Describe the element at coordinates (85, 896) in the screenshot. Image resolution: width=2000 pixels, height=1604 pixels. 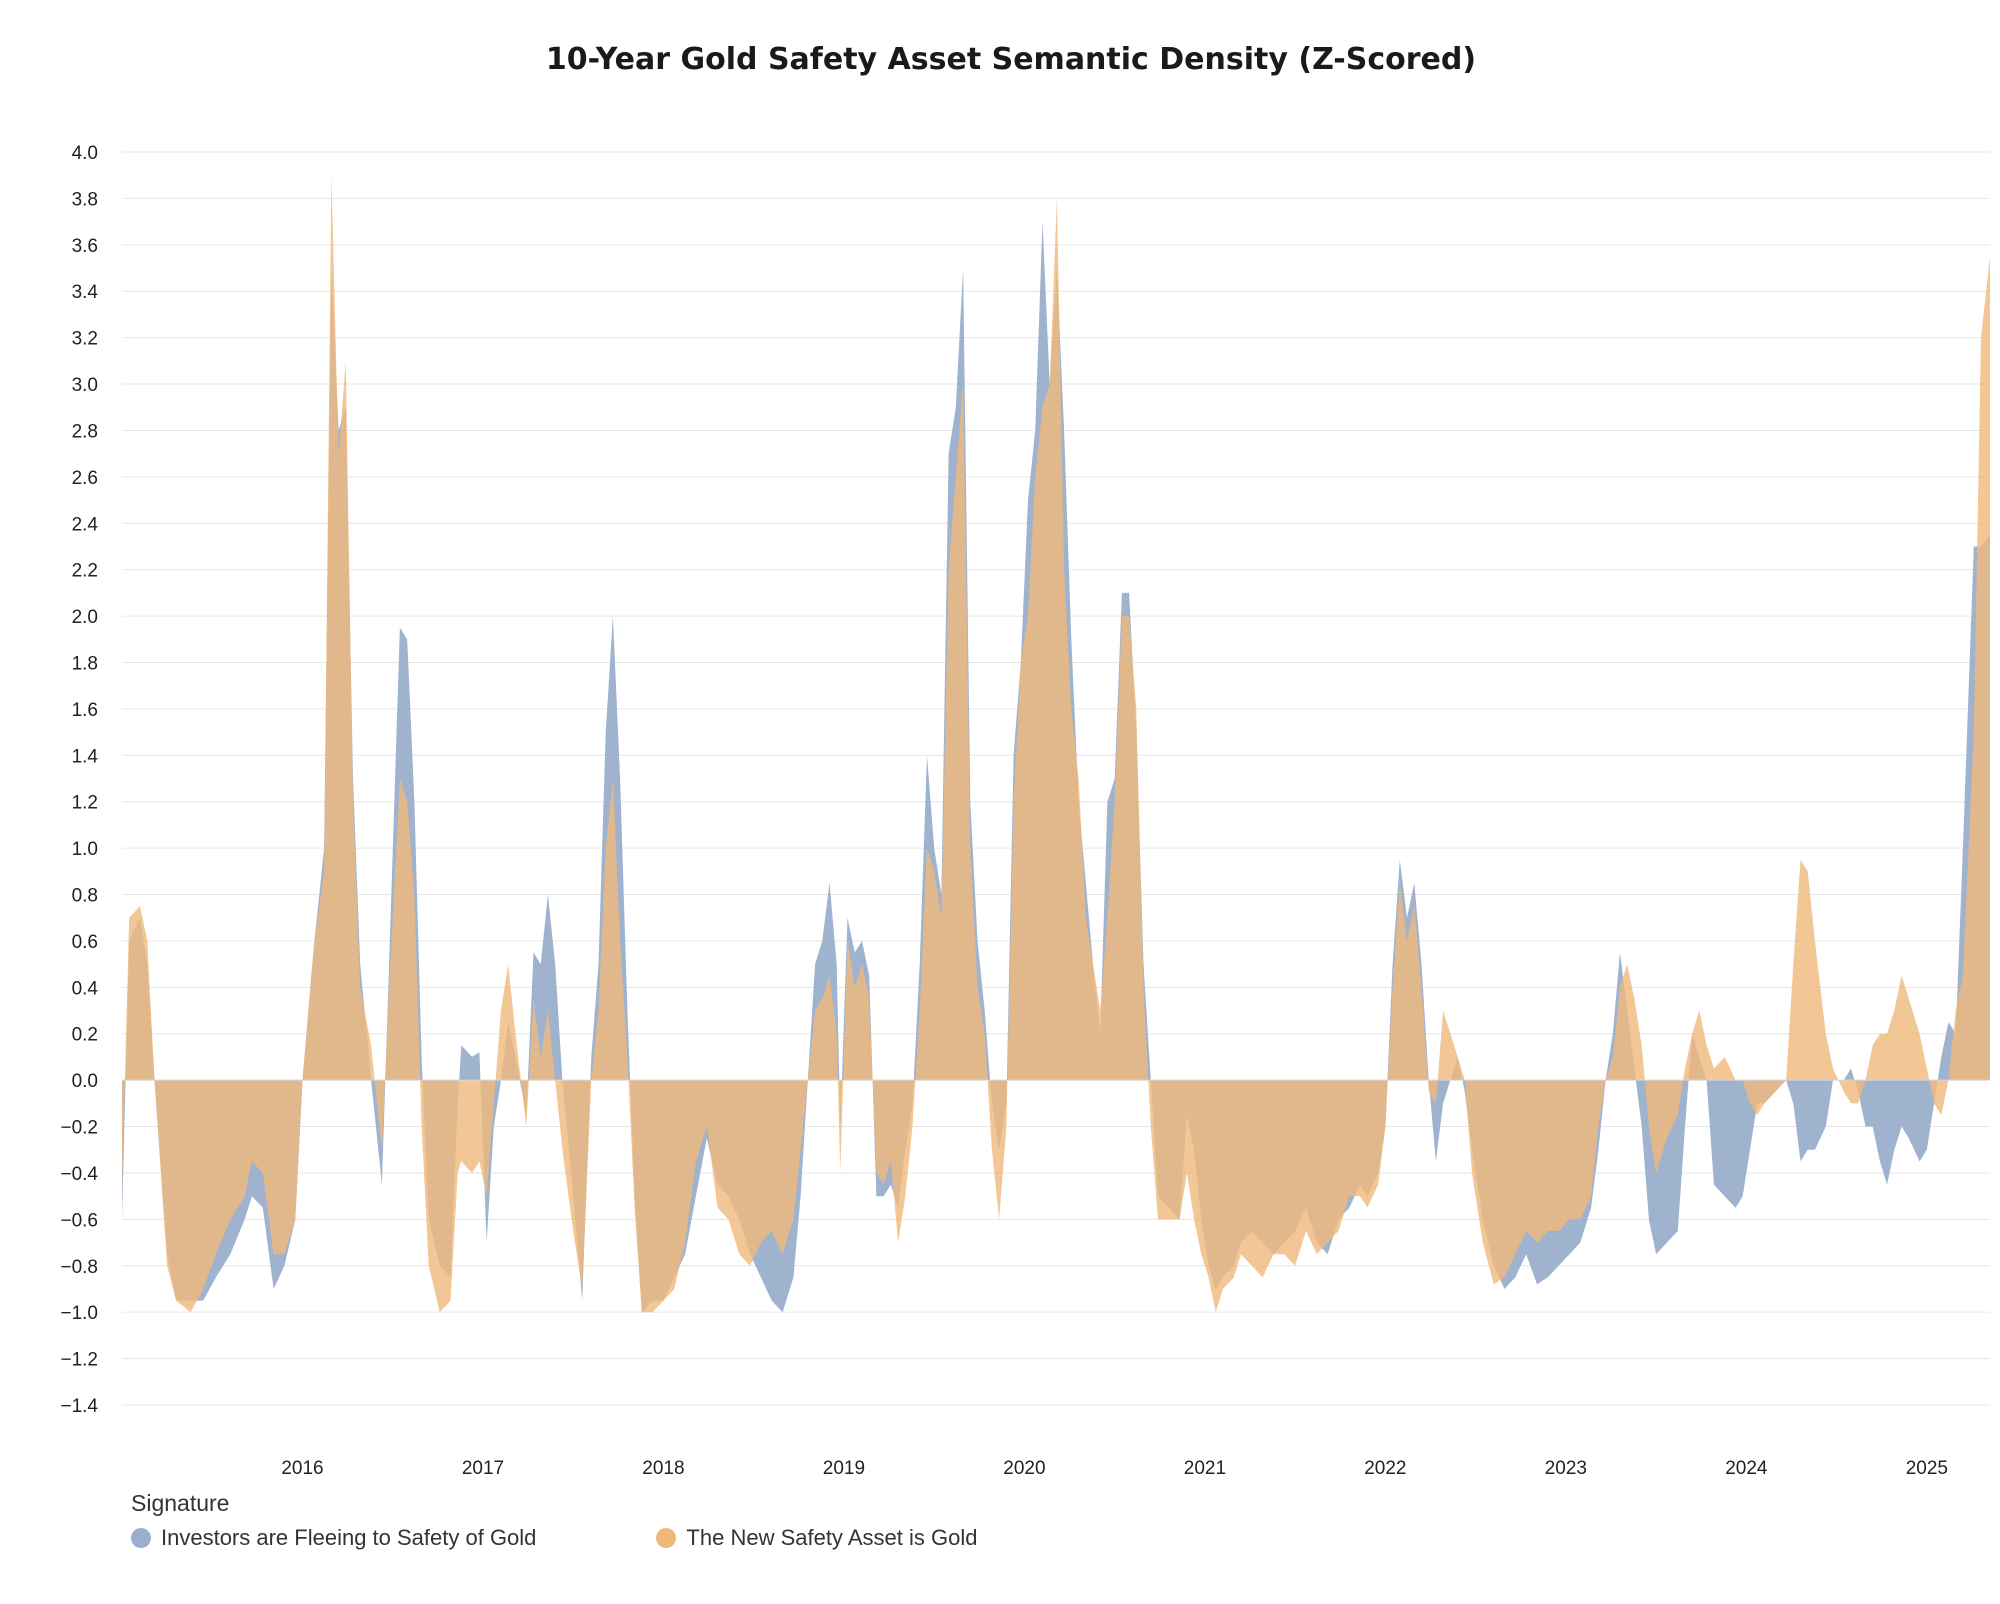
I see `y-tick-label: 0.8` at that location.